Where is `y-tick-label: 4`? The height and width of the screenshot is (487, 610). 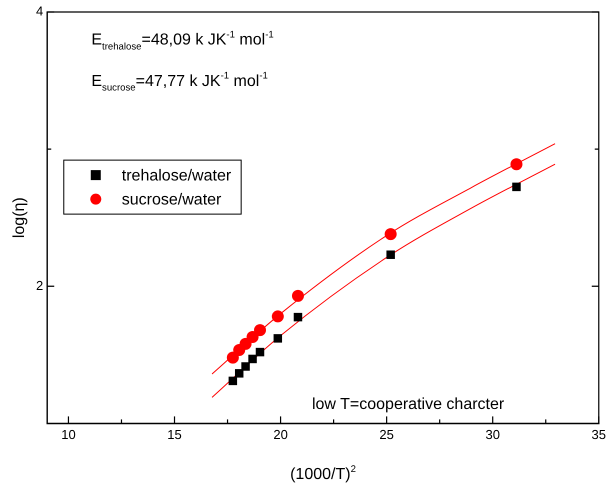 y-tick-label: 4 is located at coordinates (40, 11).